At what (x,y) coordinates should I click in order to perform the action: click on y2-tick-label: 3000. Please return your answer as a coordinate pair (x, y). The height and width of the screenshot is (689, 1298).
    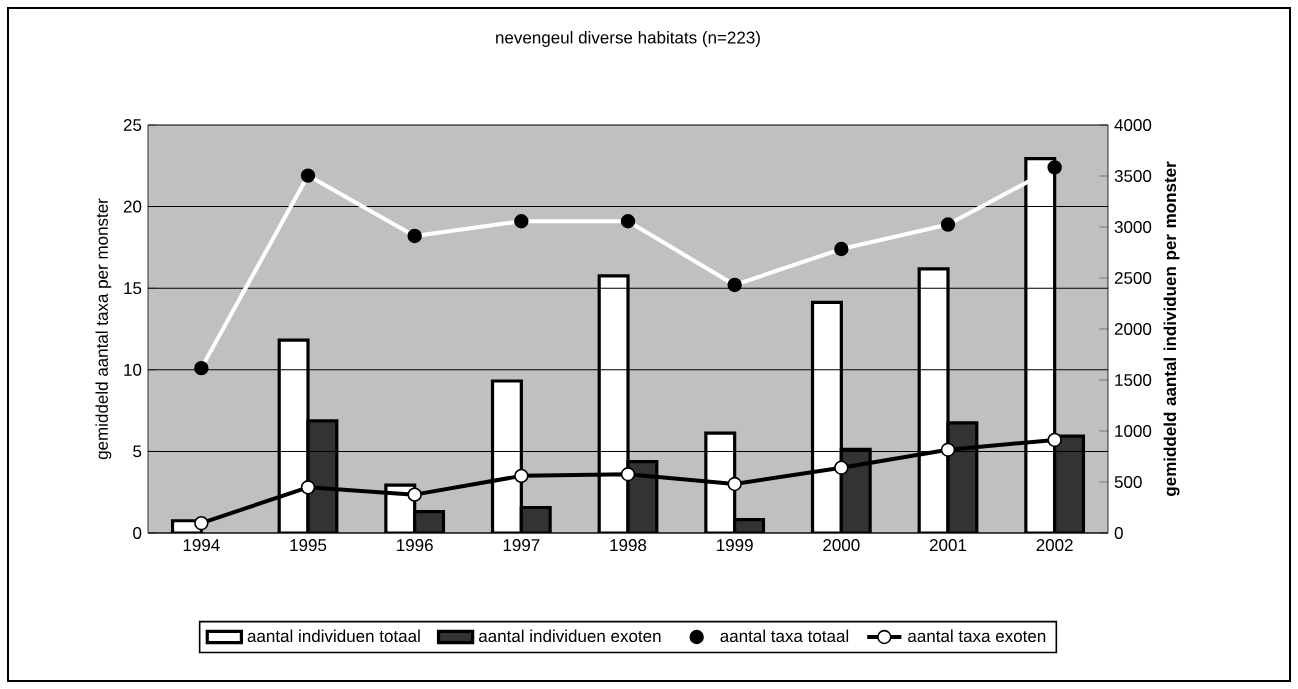
    Looking at the image, I should click on (1133, 226).